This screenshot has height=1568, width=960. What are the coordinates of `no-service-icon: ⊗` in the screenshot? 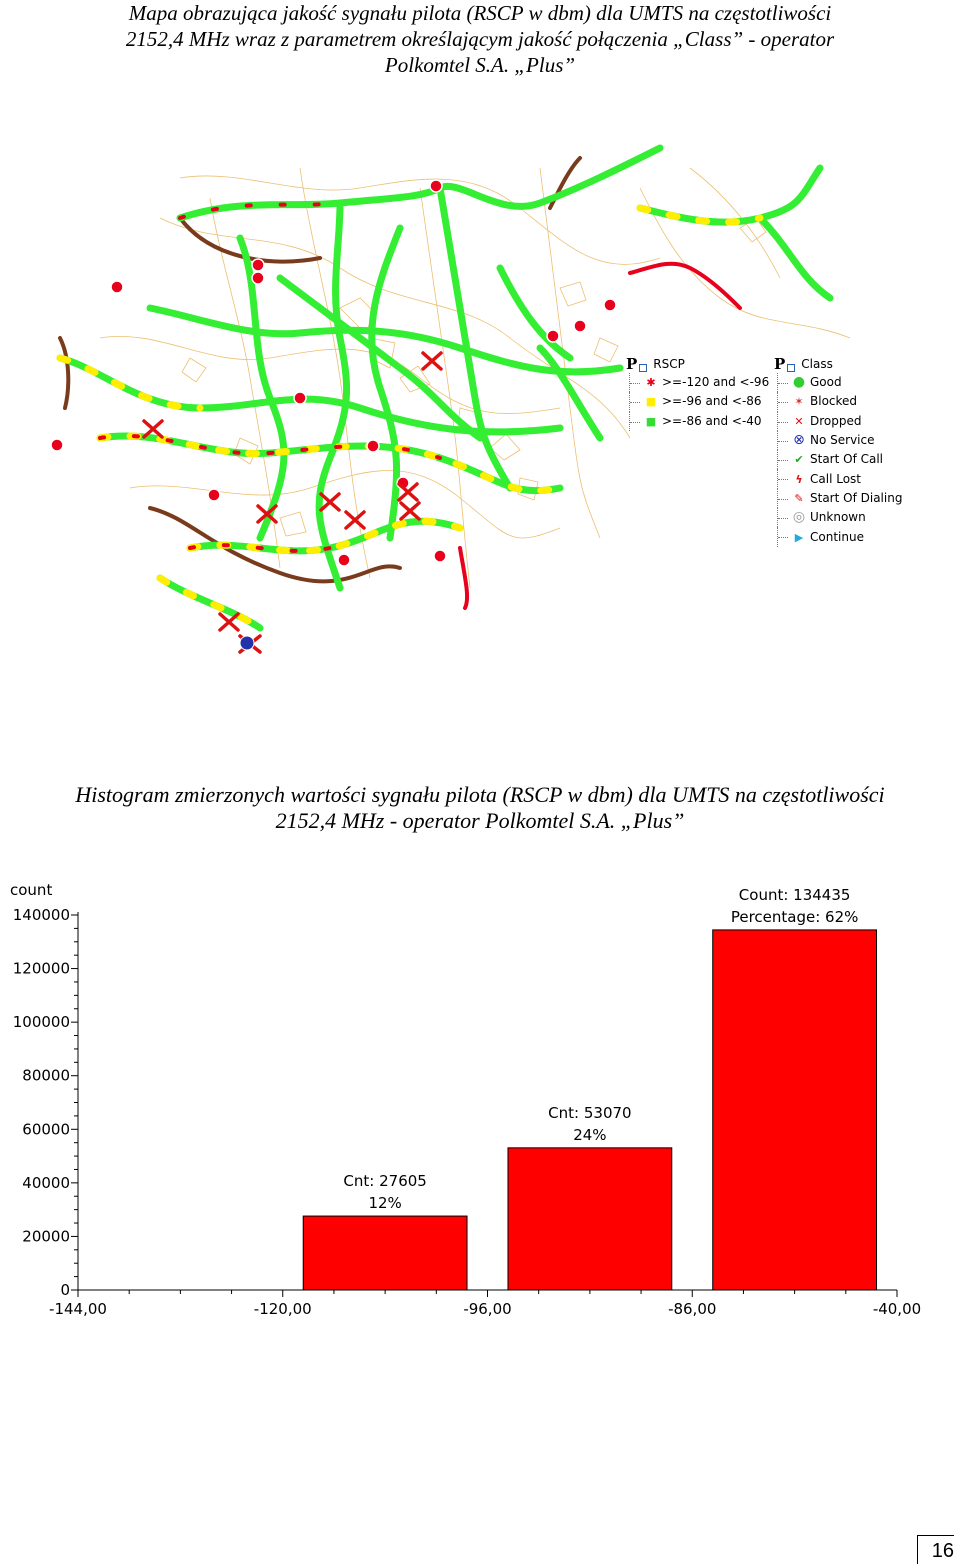 It's located at (799, 440).